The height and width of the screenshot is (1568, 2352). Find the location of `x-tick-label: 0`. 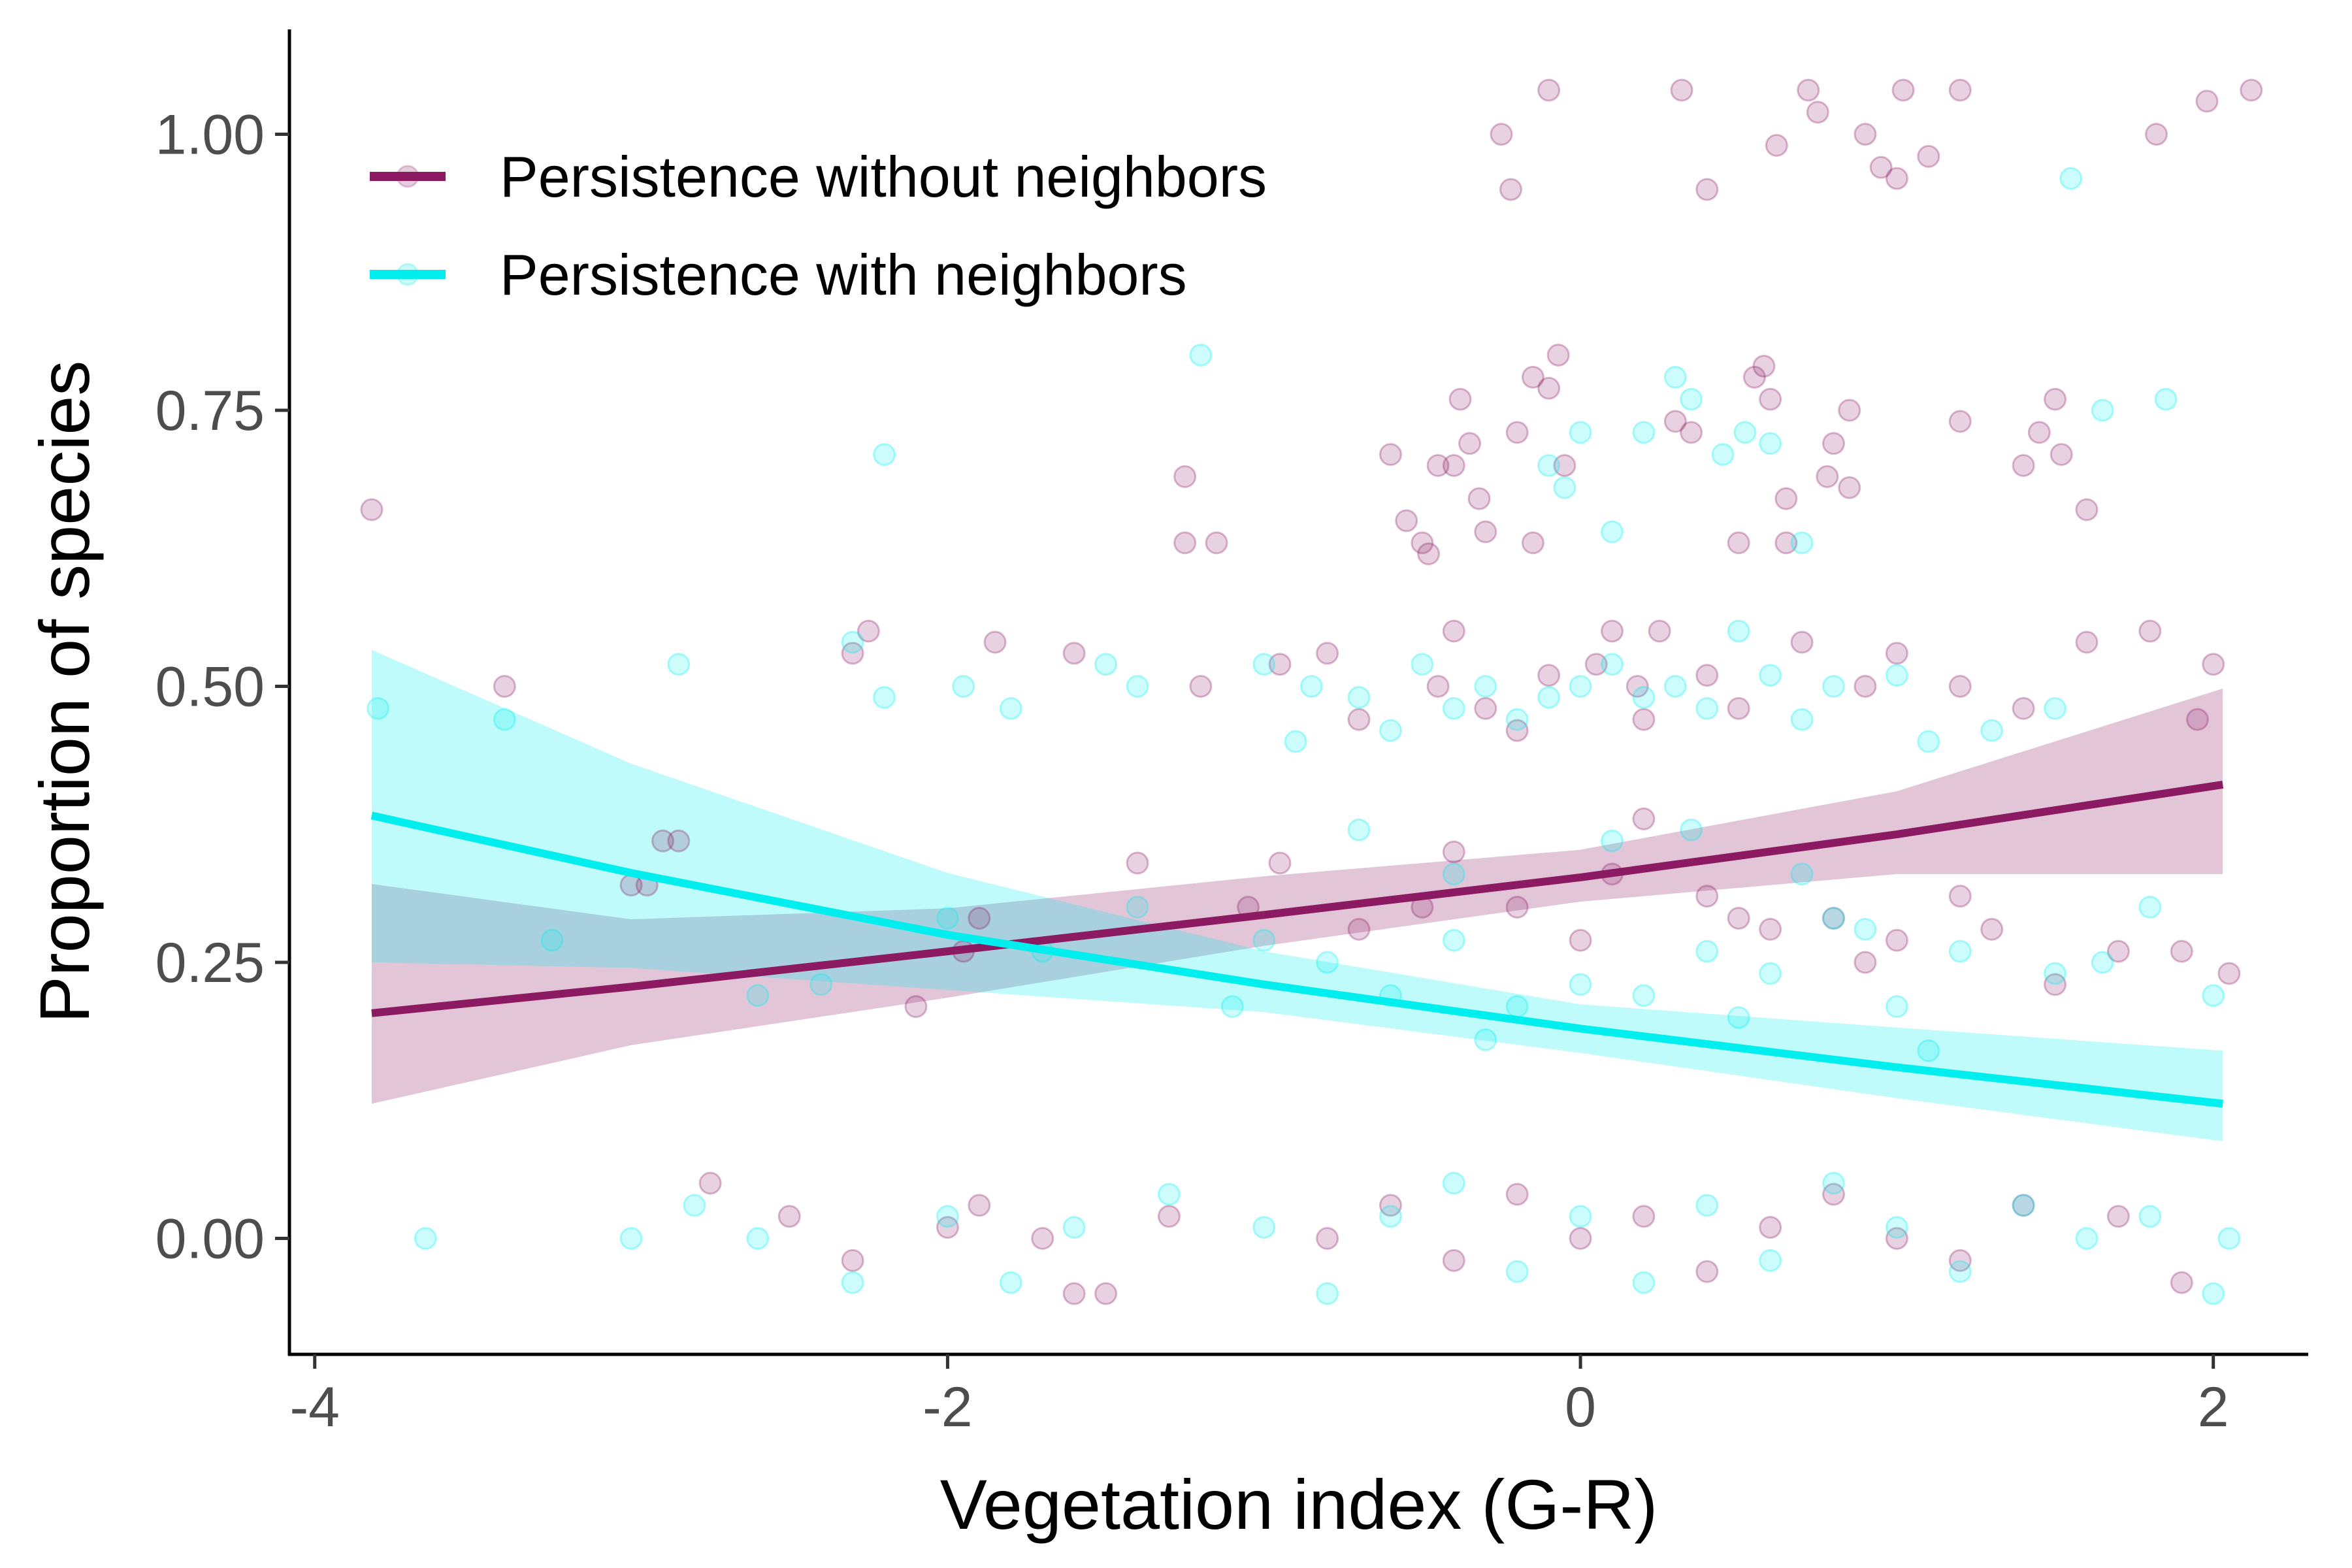

x-tick-label: 0 is located at coordinates (1580, 1407).